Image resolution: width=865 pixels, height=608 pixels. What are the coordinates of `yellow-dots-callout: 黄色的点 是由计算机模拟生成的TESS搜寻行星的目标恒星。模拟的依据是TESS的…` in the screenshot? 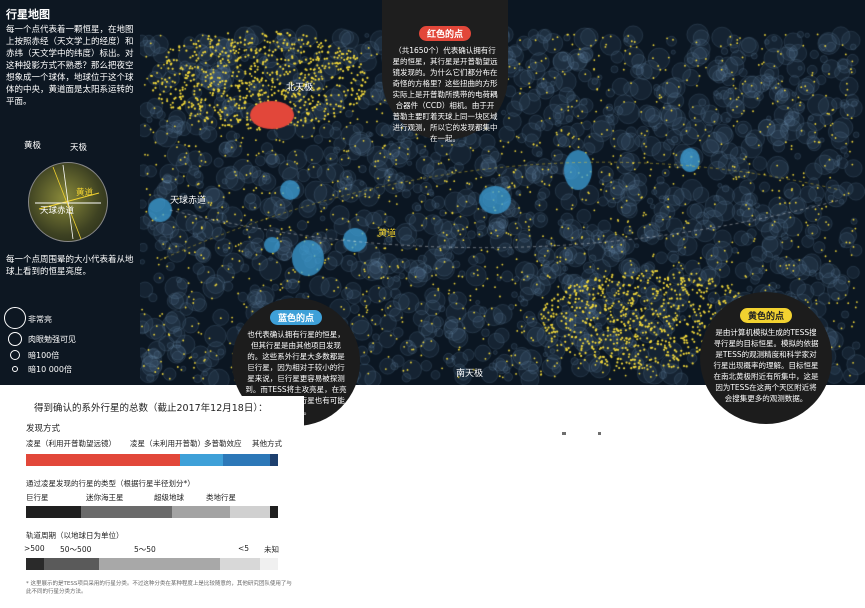 It's located at (766, 358).